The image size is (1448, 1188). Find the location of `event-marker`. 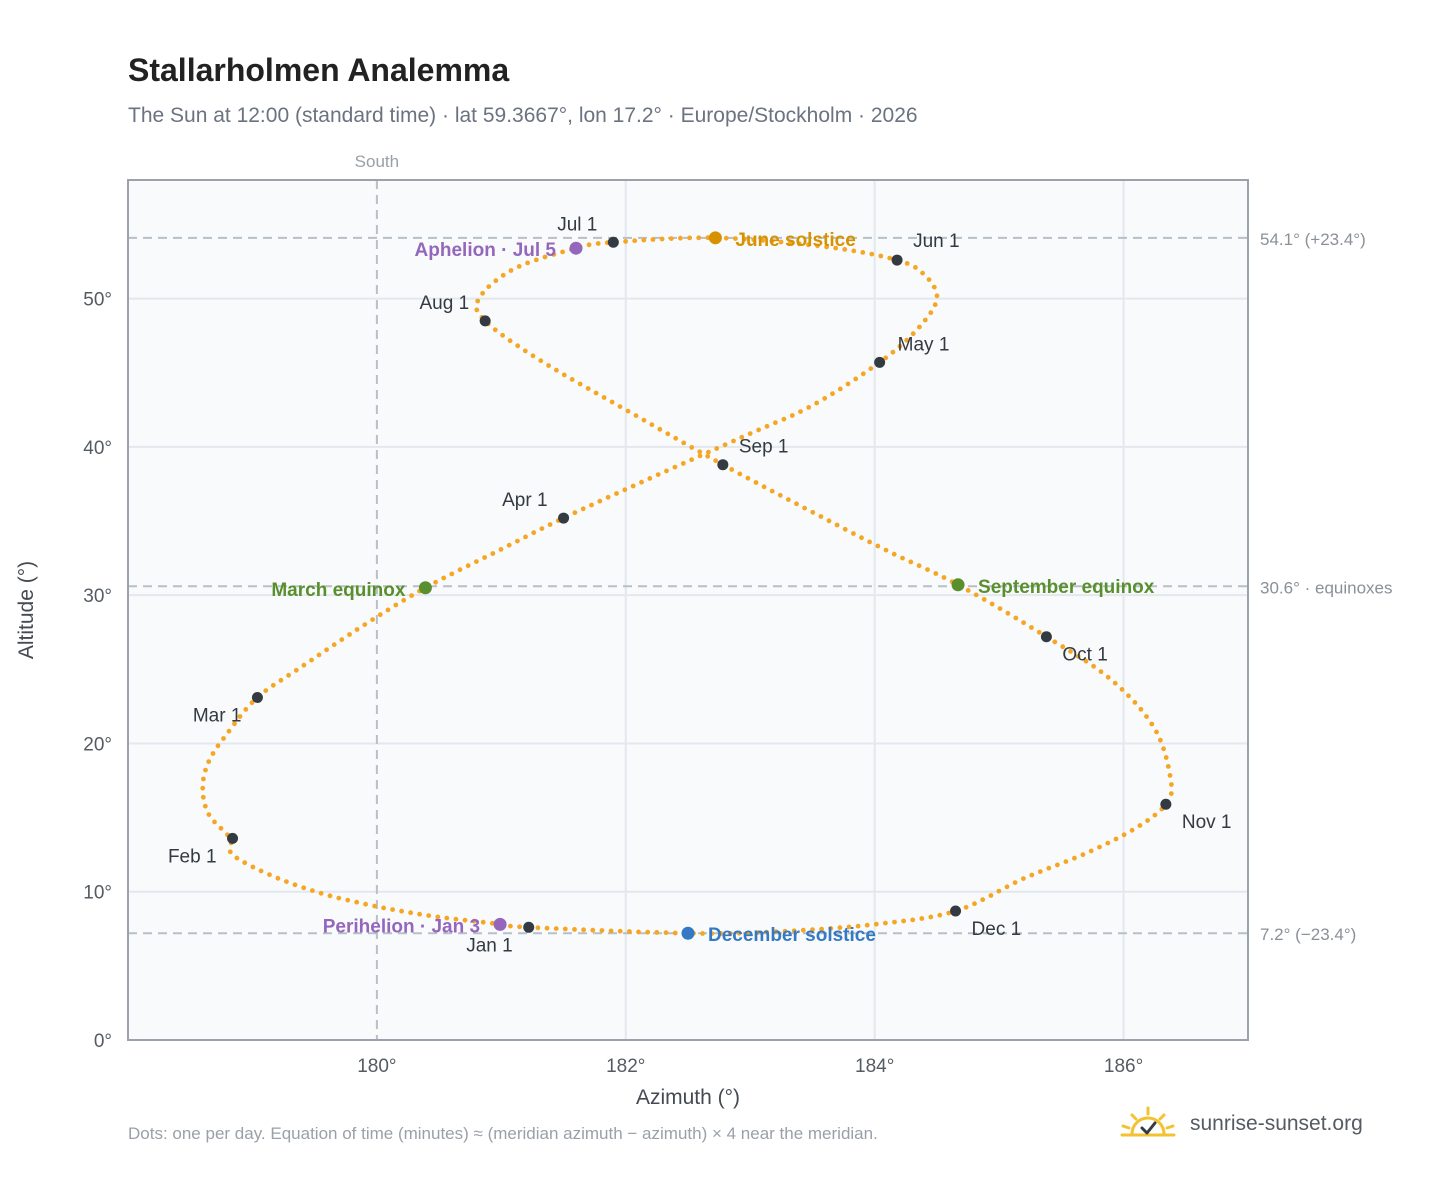

event-marker is located at coordinates (688, 933).